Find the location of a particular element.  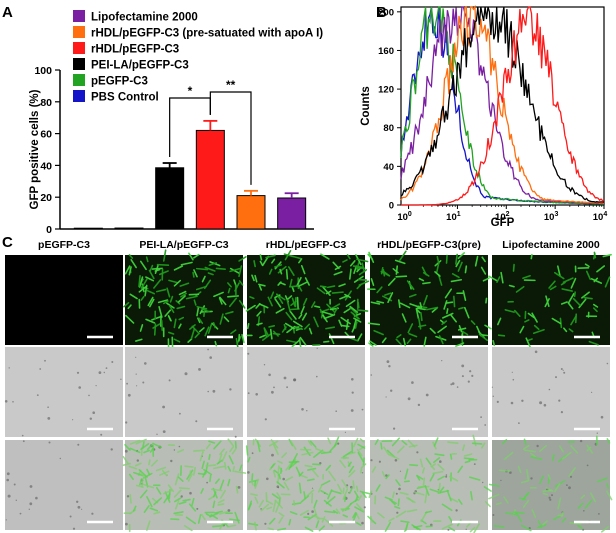

y-axis-title: Counts is located at coordinates (366, 106).